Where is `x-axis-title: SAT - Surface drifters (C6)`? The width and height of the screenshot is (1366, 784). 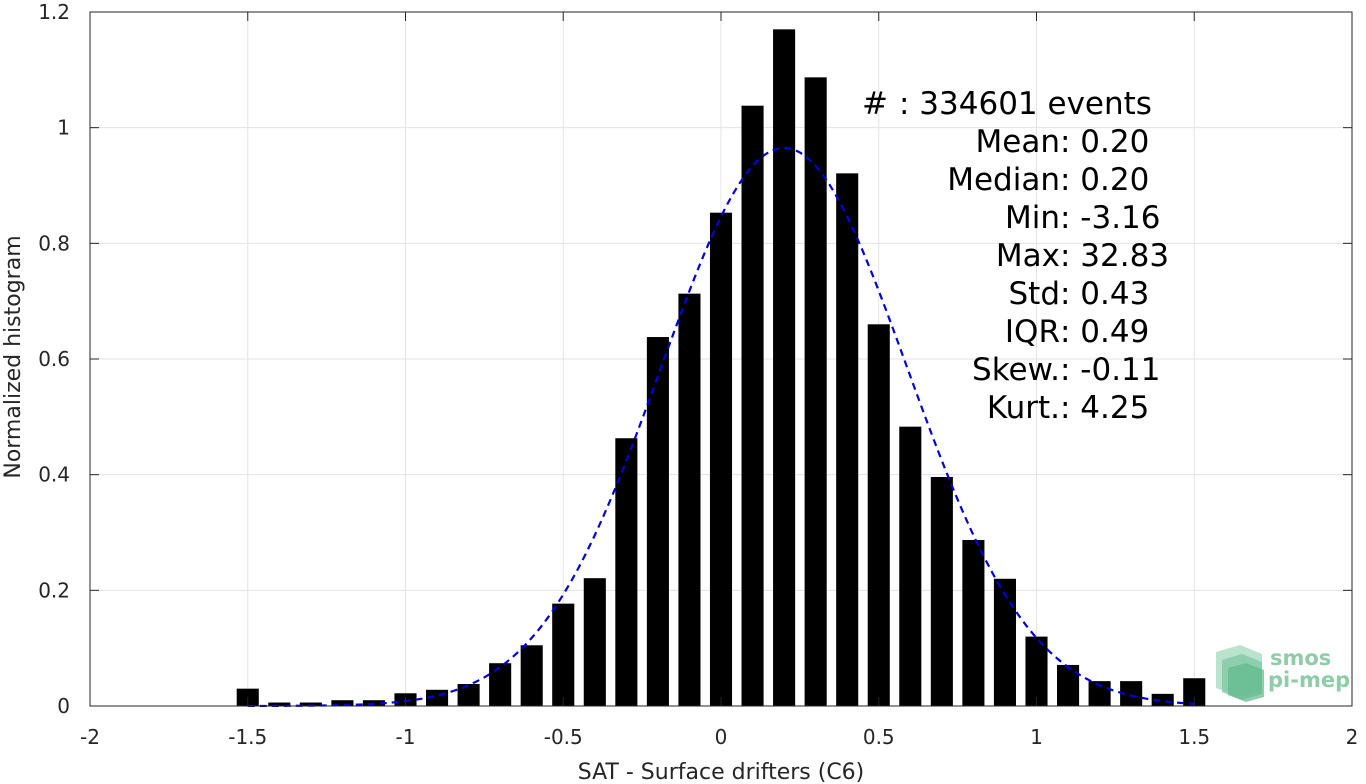
x-axis-title: SAT - Surface drifters (C6) is located at coordinates (721, 772).